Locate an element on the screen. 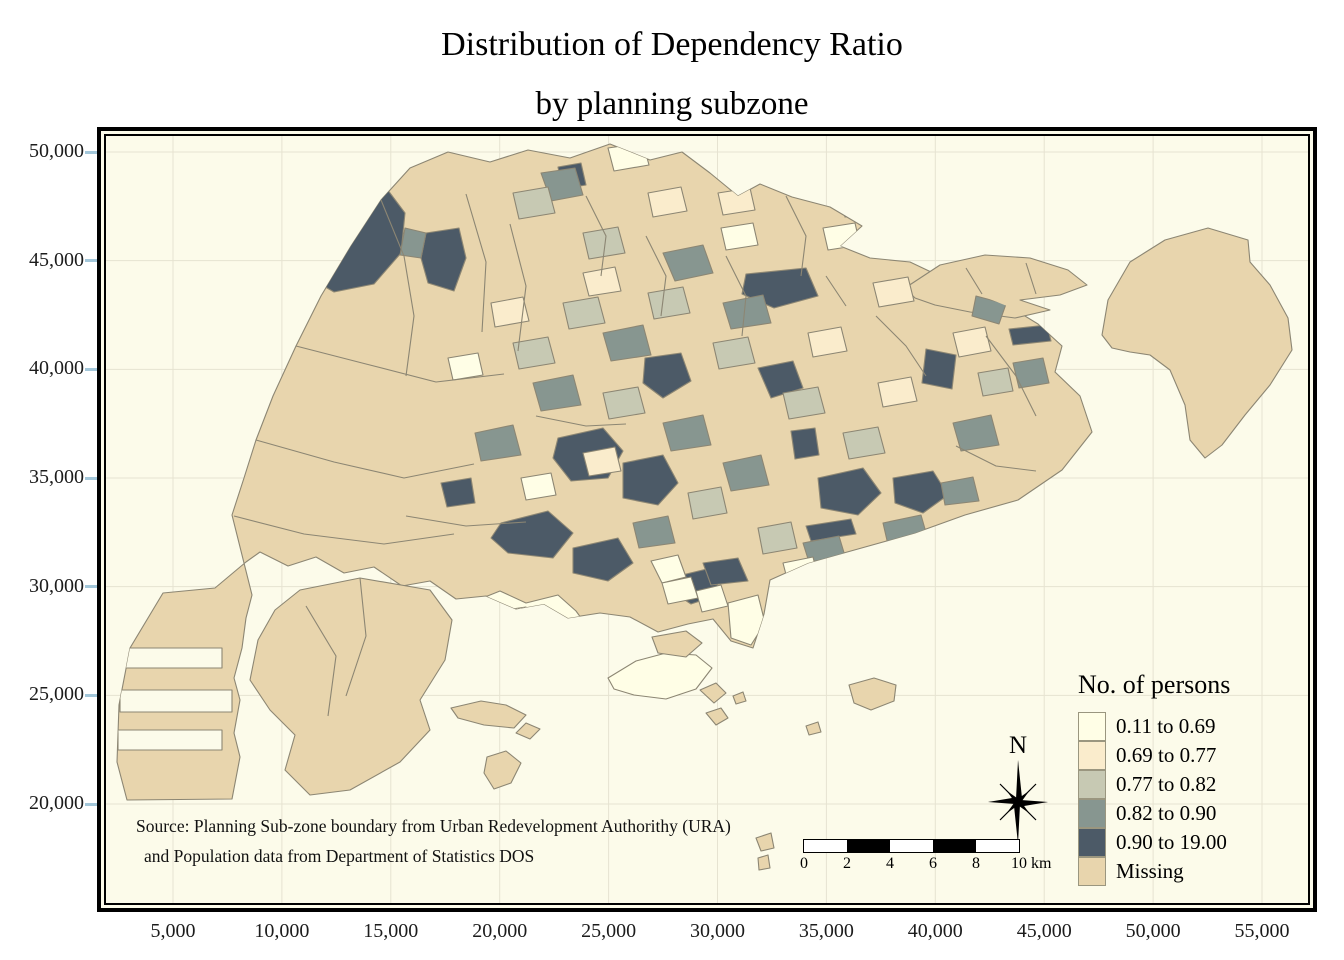 The width and height of the screenshot is (1344, 960). legend-item: 0.11 to 0.69 is located at coordinates (1154, 726).